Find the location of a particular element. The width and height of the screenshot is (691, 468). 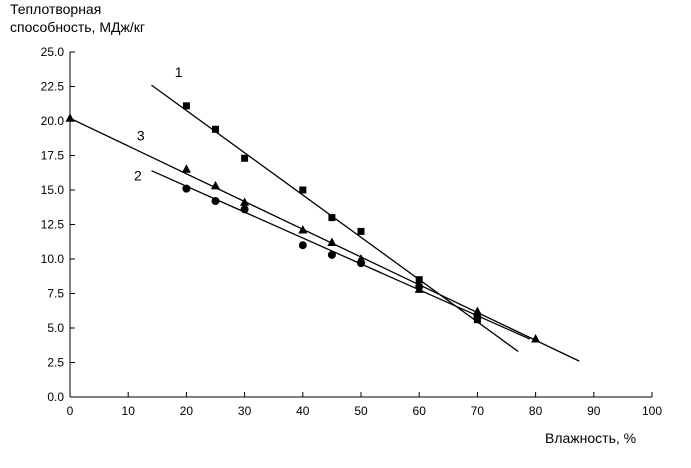

y-tick-label: 25.0 is located at coordinates (53, 52).